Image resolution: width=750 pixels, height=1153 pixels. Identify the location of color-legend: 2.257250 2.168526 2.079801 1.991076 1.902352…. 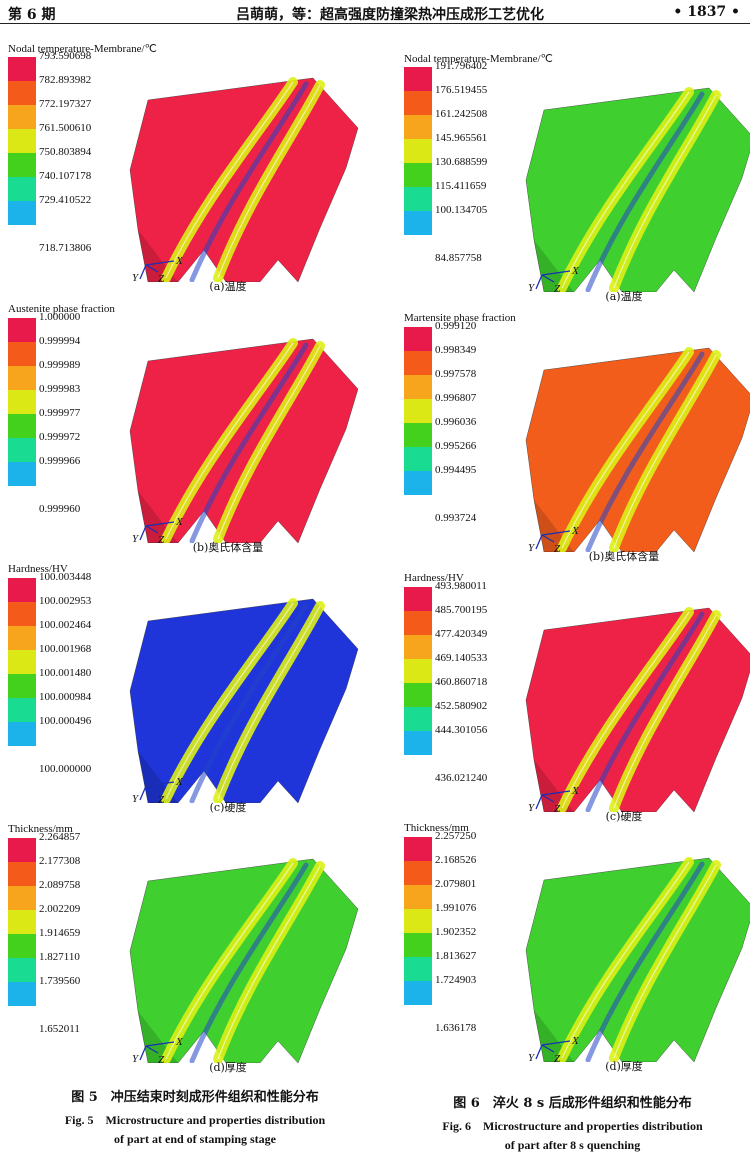
(479, 932).